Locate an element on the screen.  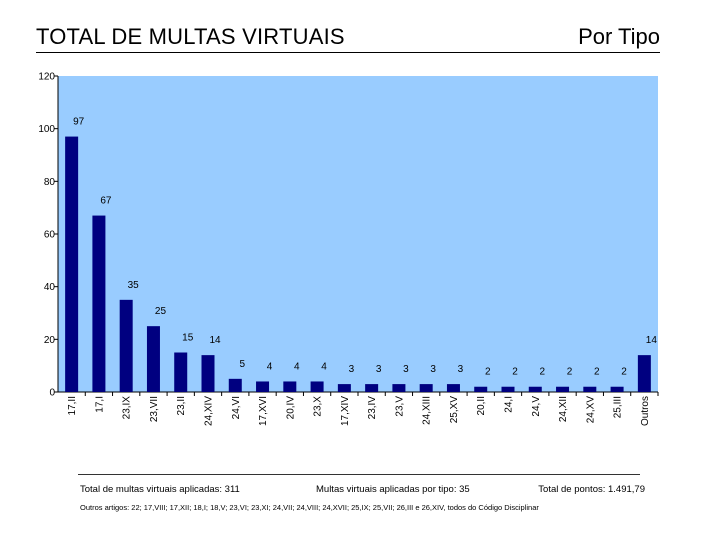
category-label: 24,I is located at coordinates (509, 404).